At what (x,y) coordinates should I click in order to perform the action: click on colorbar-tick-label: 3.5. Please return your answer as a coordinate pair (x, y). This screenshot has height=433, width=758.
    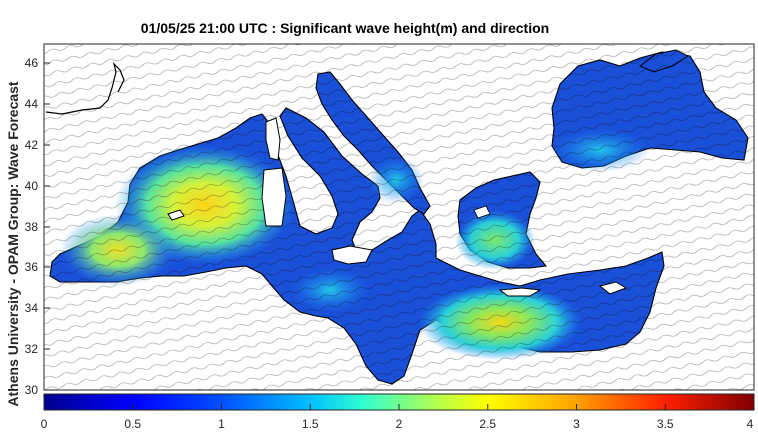
    Looking at the image, I should click on (665, 424).